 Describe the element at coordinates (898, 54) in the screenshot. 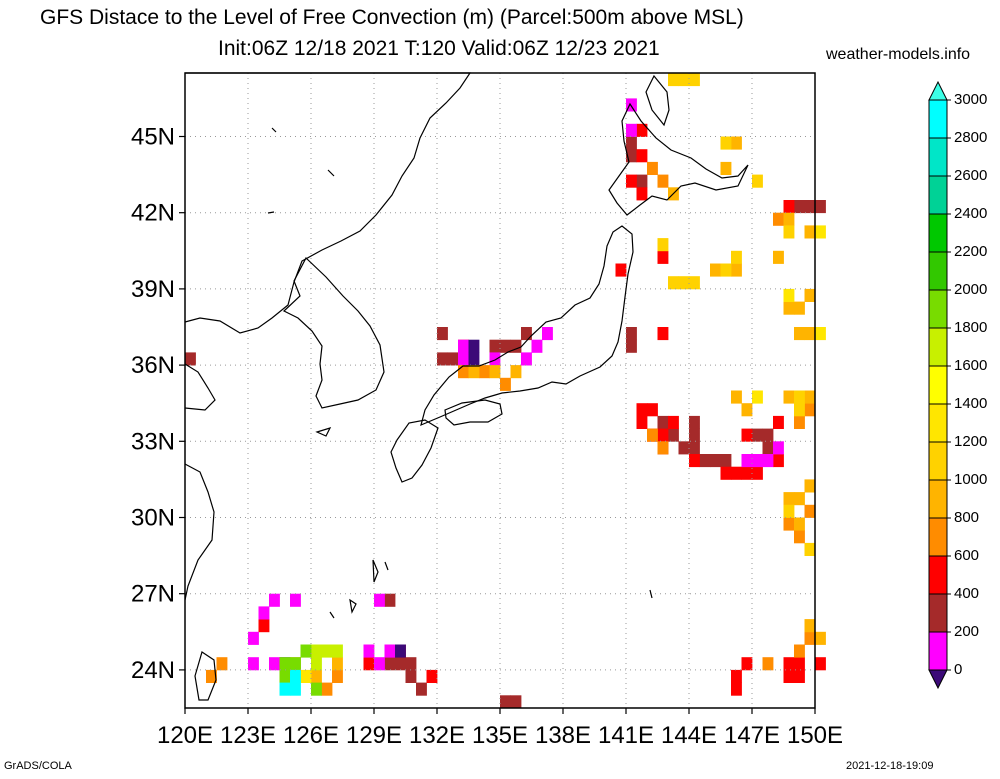

I see `site-credit: weather-models.info` at that location.